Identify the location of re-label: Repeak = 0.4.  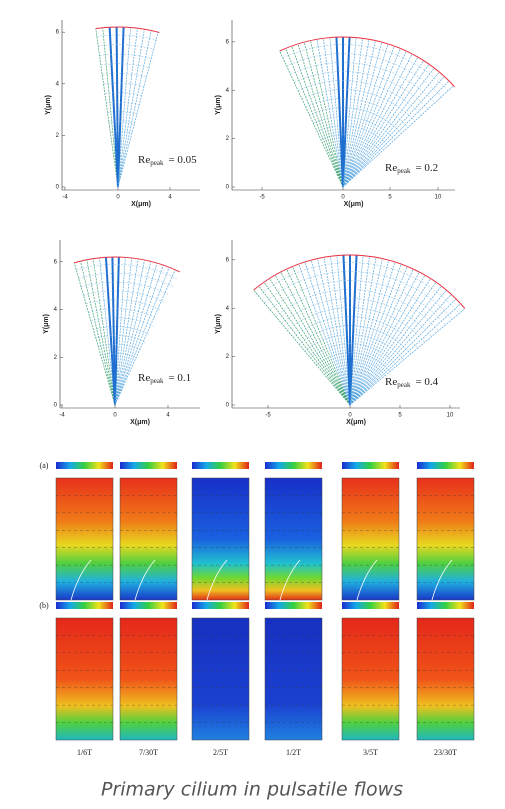
(412, 382).